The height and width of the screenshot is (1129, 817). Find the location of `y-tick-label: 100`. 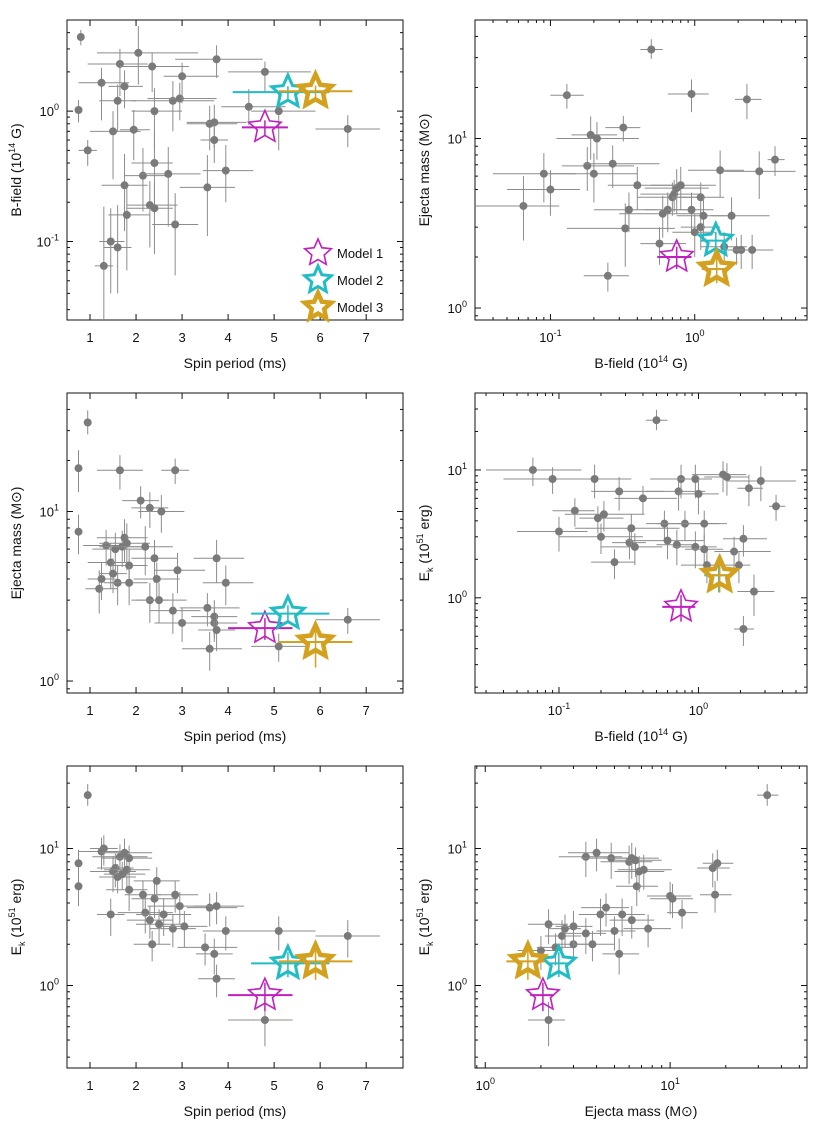

y-tick-label: 100 is located at coordinates (49, 680).